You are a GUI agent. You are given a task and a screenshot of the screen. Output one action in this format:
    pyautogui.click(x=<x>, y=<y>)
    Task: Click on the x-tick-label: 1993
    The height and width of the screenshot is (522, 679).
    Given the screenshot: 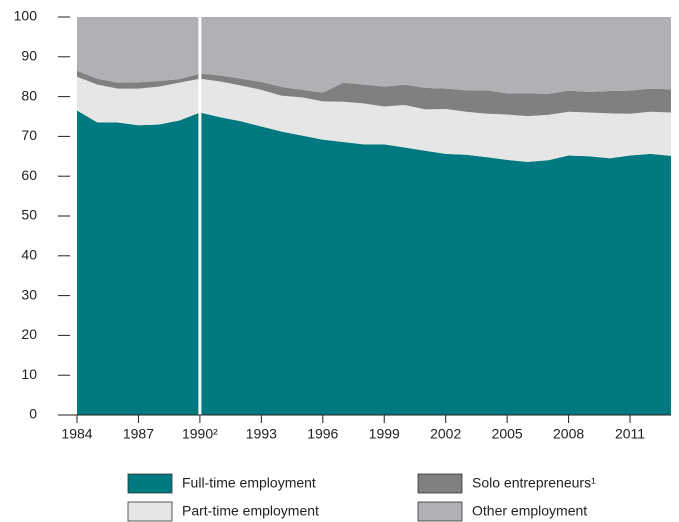 What is the action you would take?
    pyautogui.click(x=261, y=434)
    